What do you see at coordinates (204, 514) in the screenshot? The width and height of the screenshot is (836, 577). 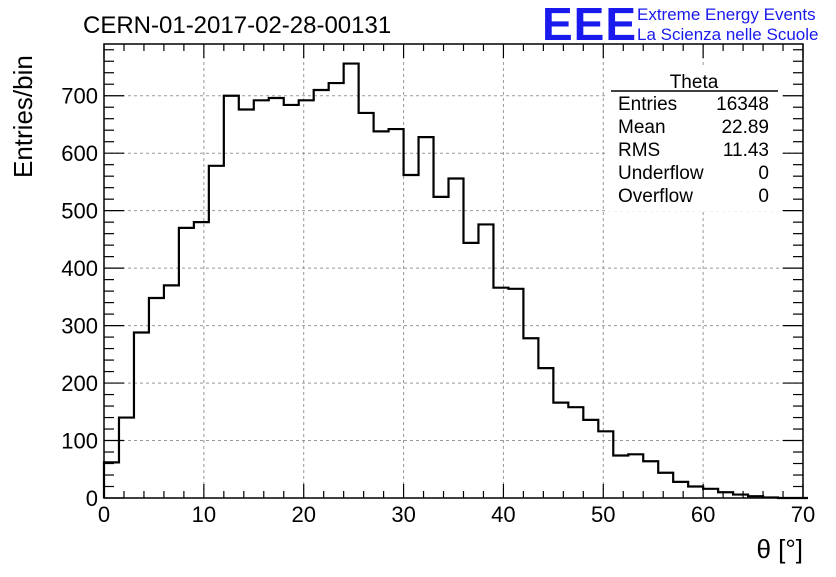 I see `x-tick-label: 10` at bounding box center [204, 514].